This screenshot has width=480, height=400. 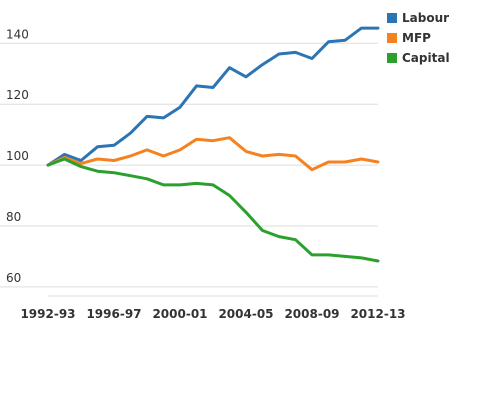 I want to click on legend-label-mfp: MFP, so click(x=416, y=38).